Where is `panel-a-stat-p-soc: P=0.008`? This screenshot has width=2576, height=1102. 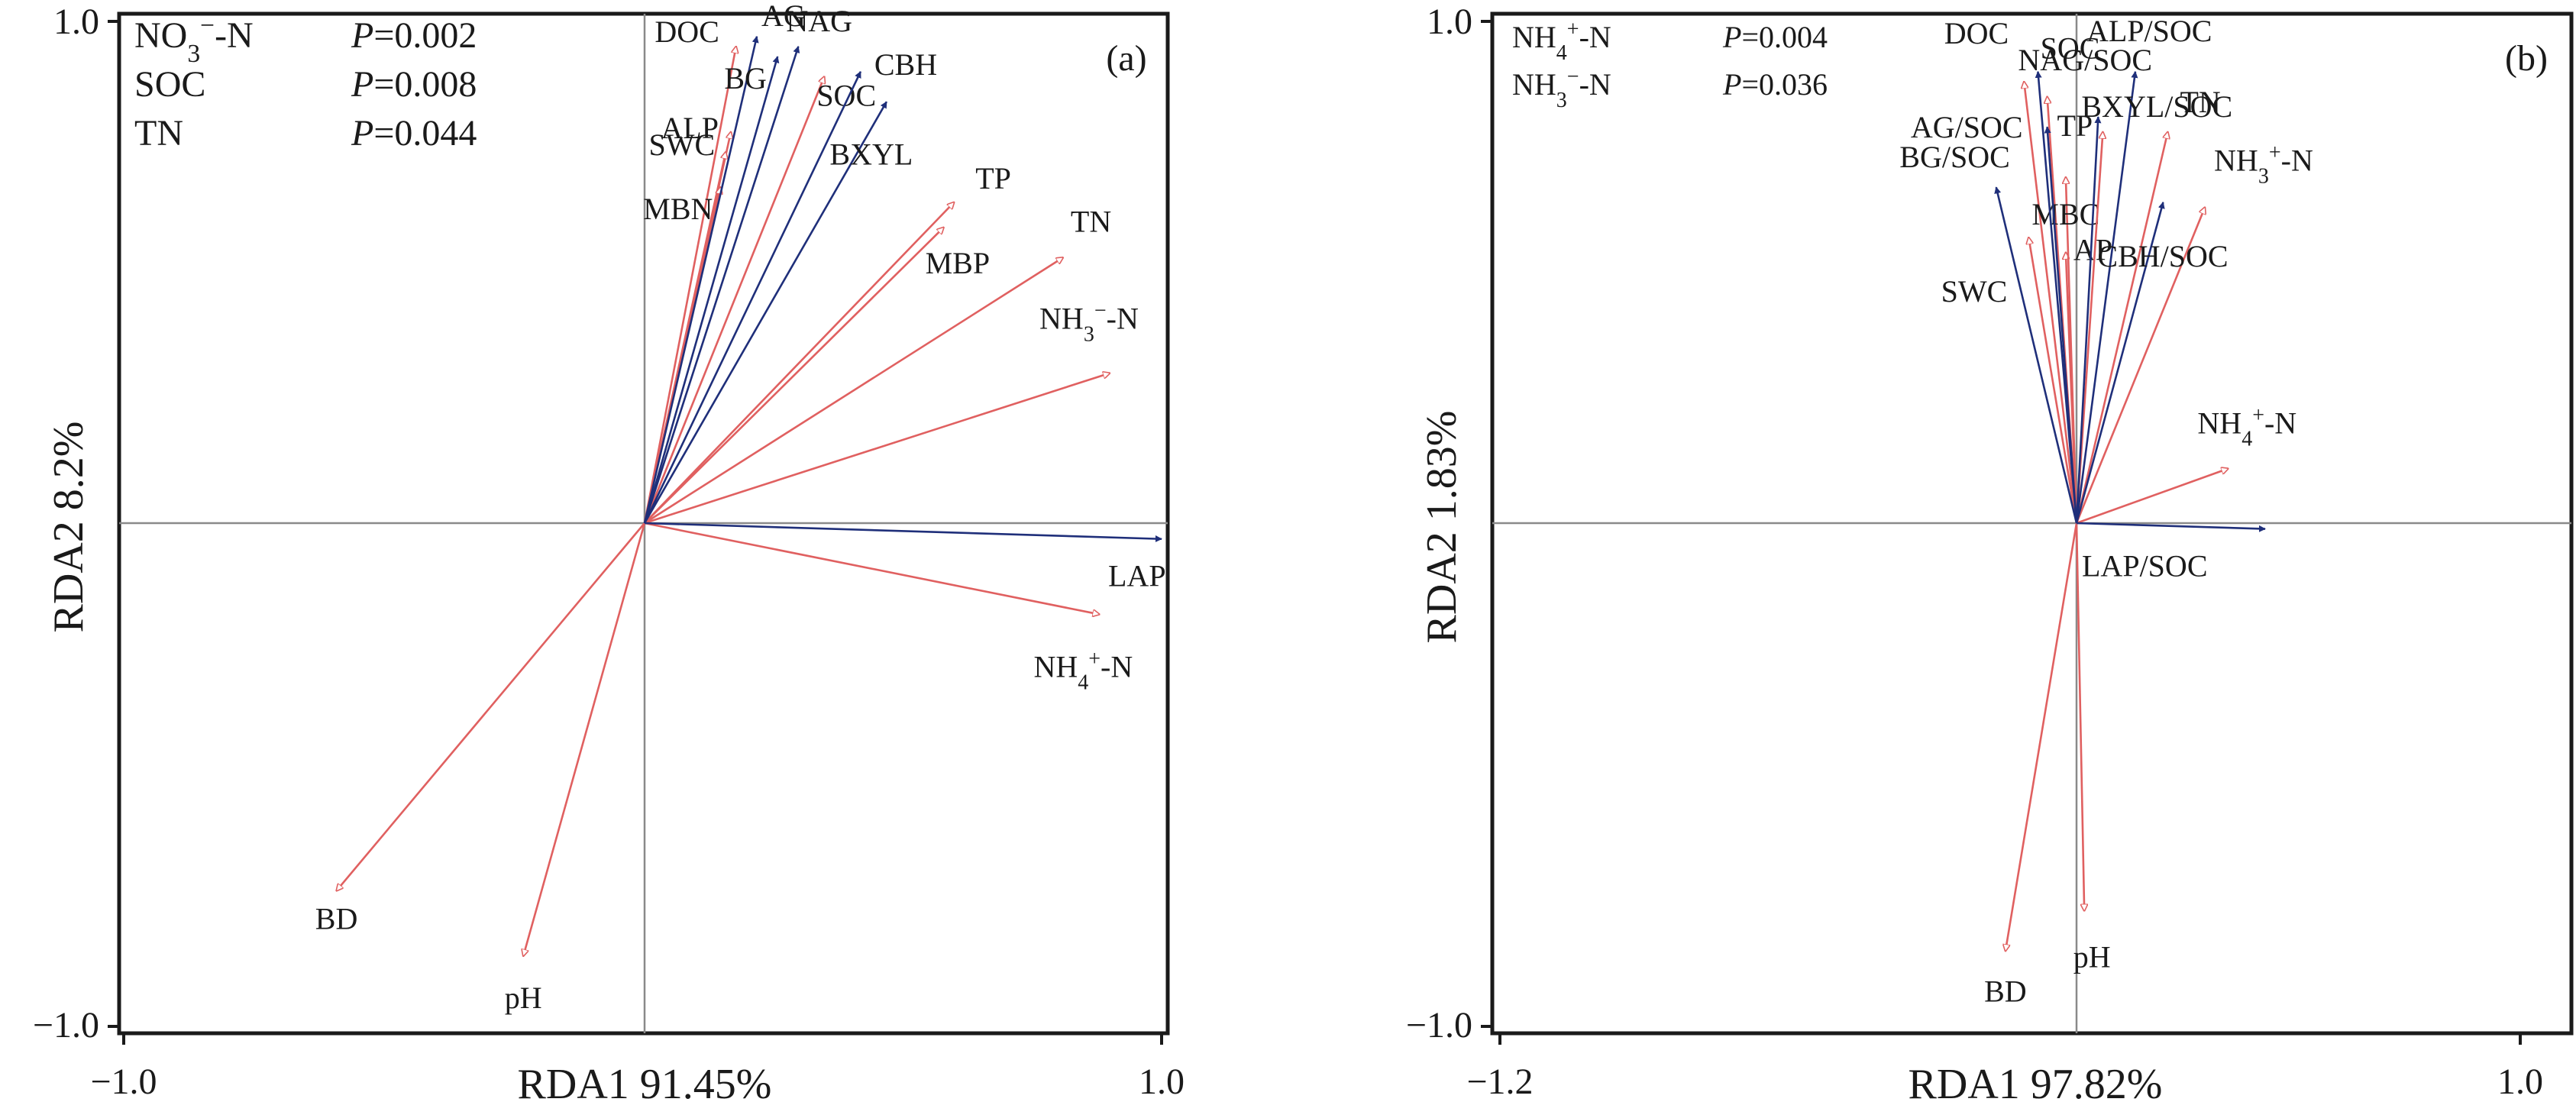
panel-a-stat-p-soc: P=0.008 is located at coordinates (414, 84).